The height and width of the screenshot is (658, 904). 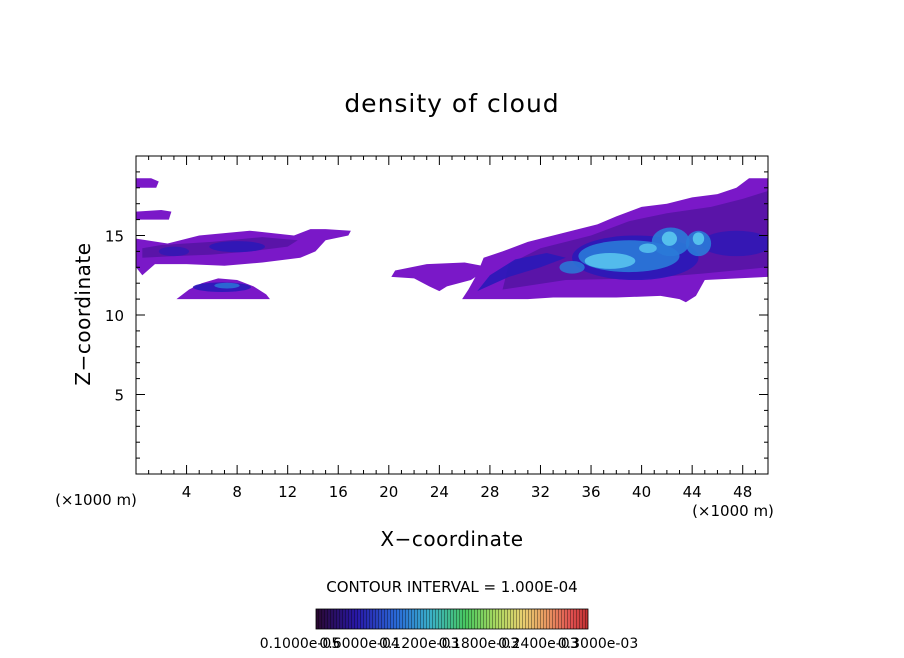 What do you see at coordinates (237, 492) in the screenshot?
I see `x-tick-label: 8` at bounding box center [237, 492].